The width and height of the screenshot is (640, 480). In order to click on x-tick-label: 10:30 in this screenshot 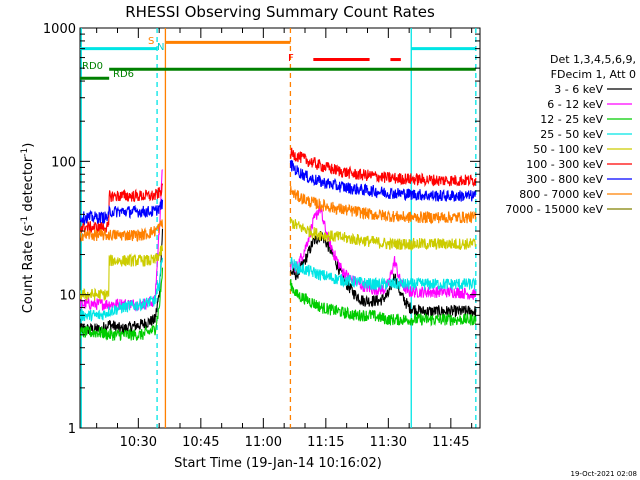, I will do `click(138, 442)`.